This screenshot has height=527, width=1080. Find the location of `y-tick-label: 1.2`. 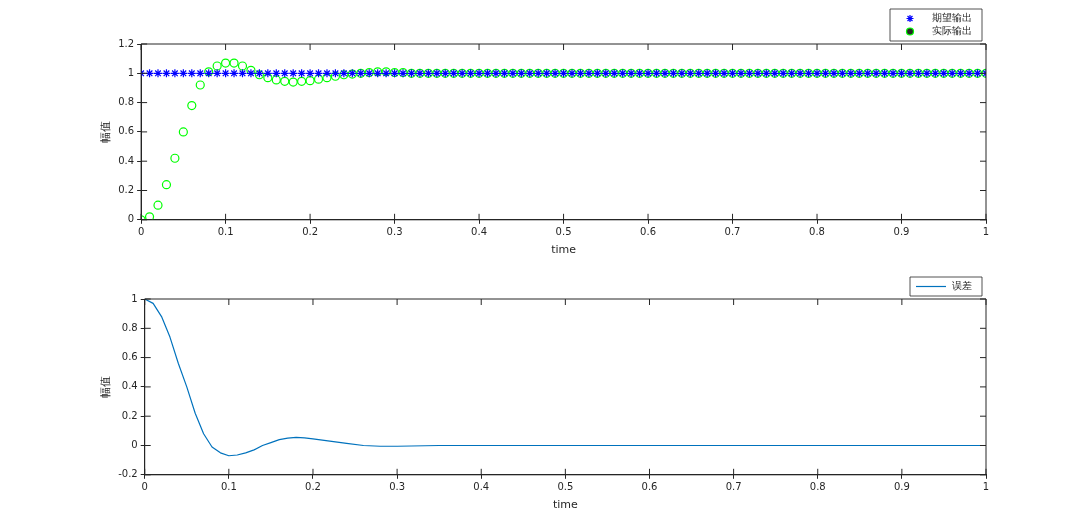

y-tick-label: 1.2 is located at coordinates (126, 43).